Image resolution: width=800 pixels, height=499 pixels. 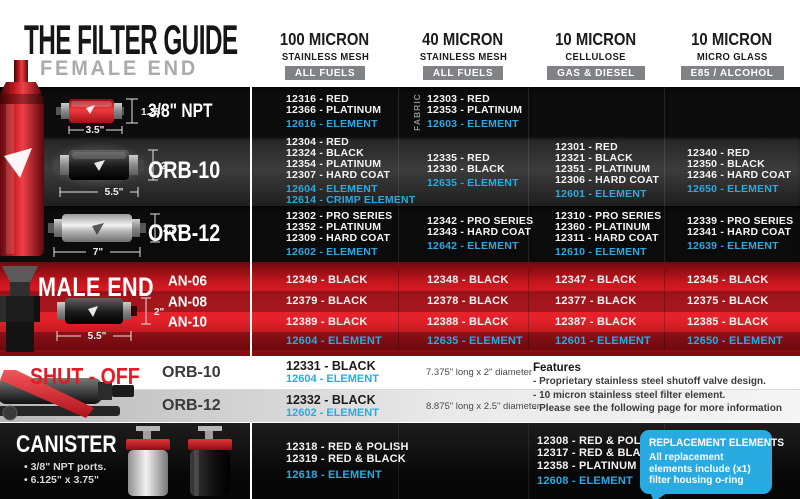 What do you see at coordinates (594, 158) in the screenshot?
I see `part-number: 12321 - BLACK` at bounding box center [594, 158].